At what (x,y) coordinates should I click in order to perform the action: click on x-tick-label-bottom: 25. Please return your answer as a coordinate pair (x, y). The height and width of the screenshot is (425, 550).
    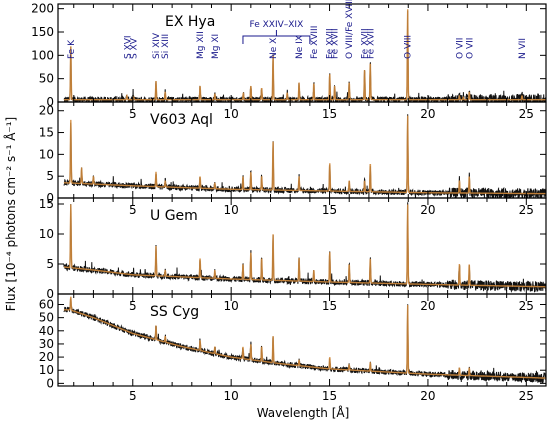
    Looking at the image, I should click on (526, 396).